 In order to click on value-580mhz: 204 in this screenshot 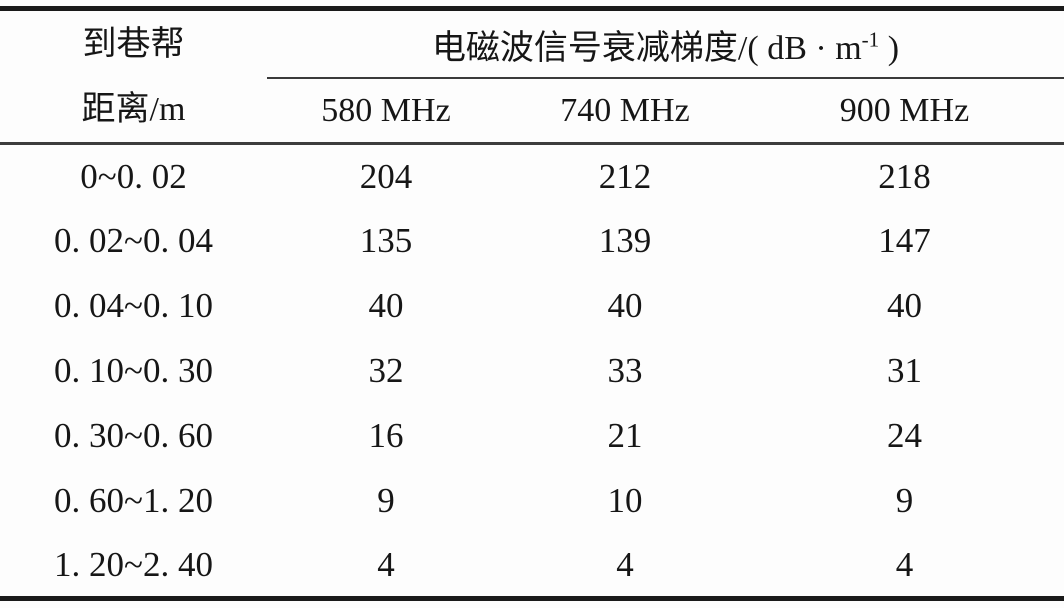, I will do `click(386, 176)`.